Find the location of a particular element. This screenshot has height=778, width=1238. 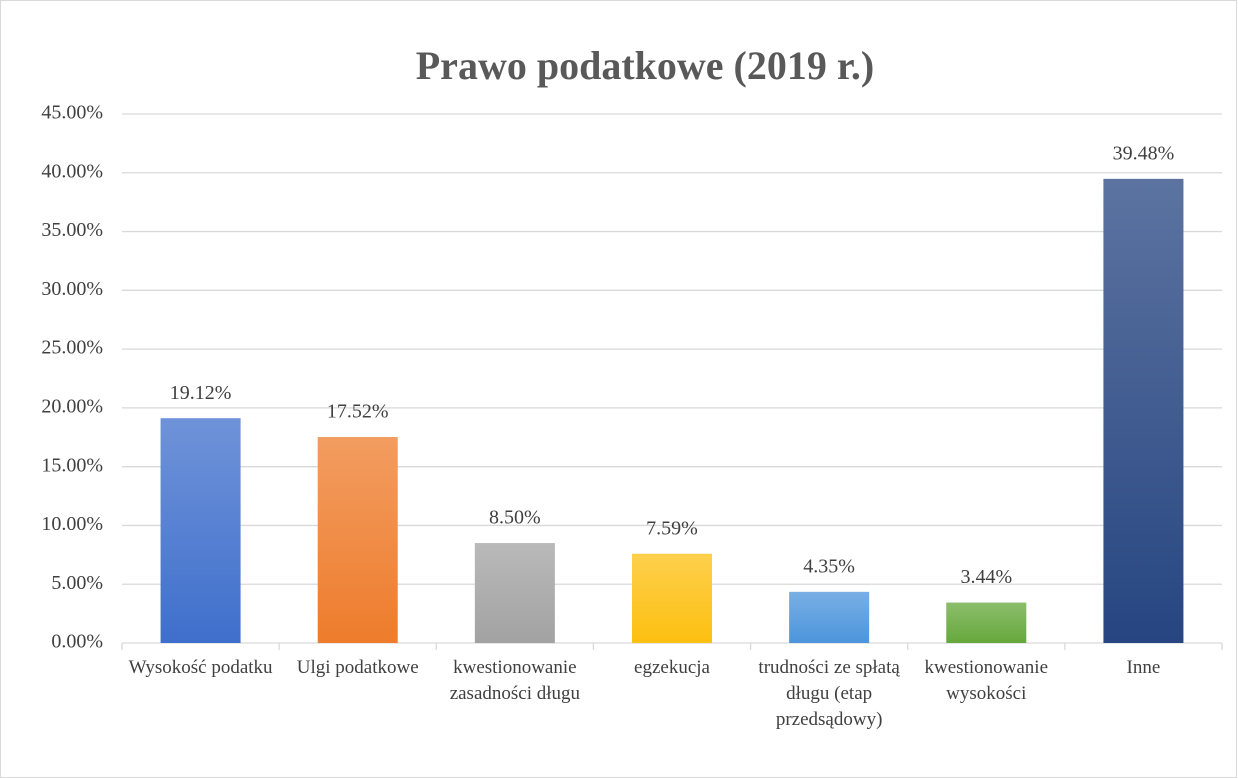

x-tick-label: Inne is located at coordinates (1143, 667).